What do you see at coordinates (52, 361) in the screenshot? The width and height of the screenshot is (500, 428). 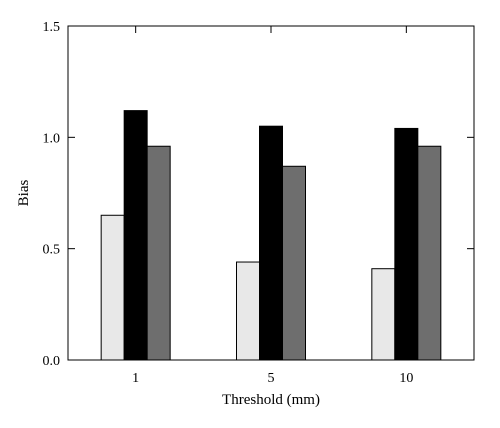 I see `y-tick-label-0: 0.0` at bounding box center [52, 361].